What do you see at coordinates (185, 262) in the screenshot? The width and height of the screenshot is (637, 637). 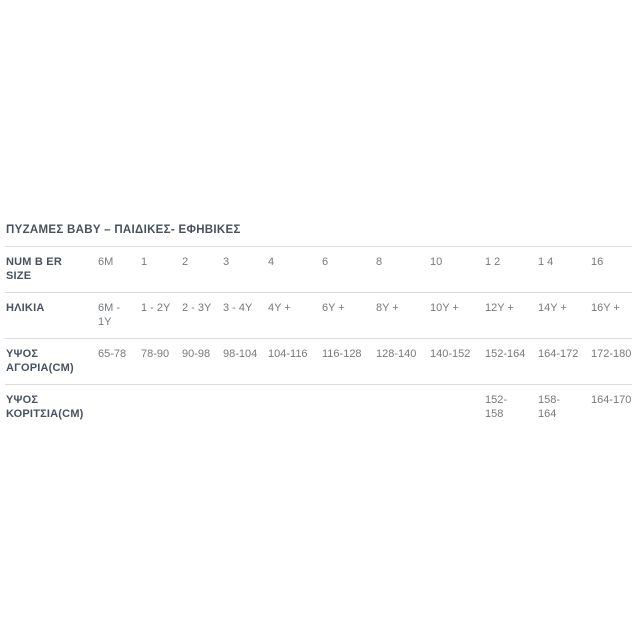 I see `table-cell: 2` at bounding box center [185, 262].